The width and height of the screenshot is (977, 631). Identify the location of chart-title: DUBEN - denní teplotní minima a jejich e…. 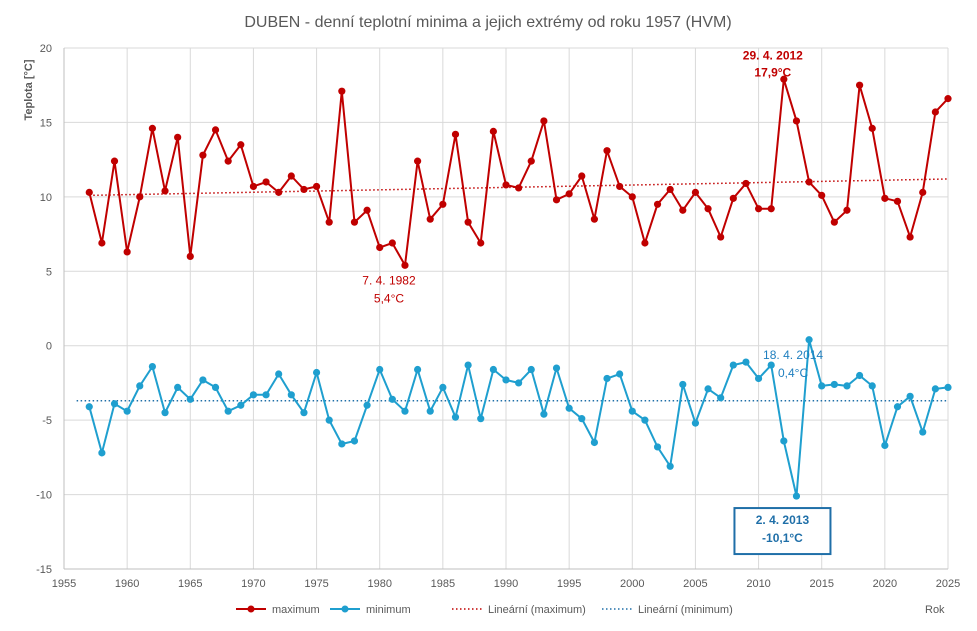
(487, 22).